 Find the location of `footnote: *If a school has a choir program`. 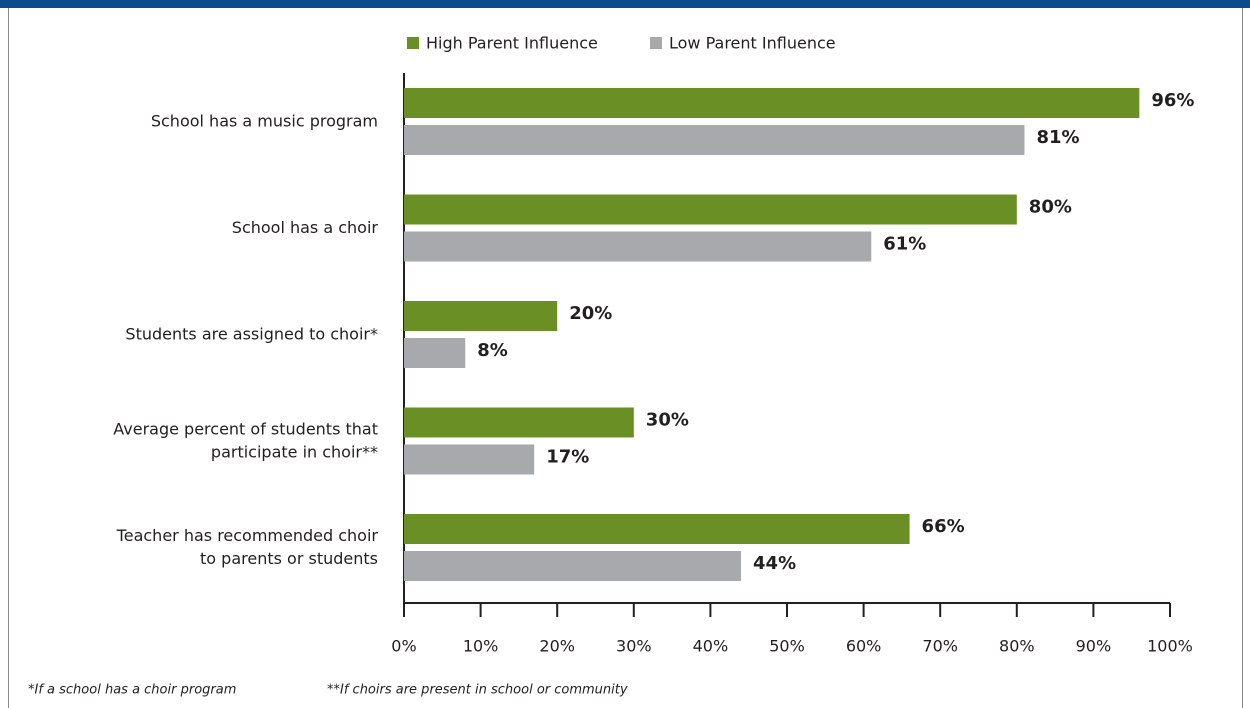

footnote: *If a school has a choir program is located at coordinates (132, 690).